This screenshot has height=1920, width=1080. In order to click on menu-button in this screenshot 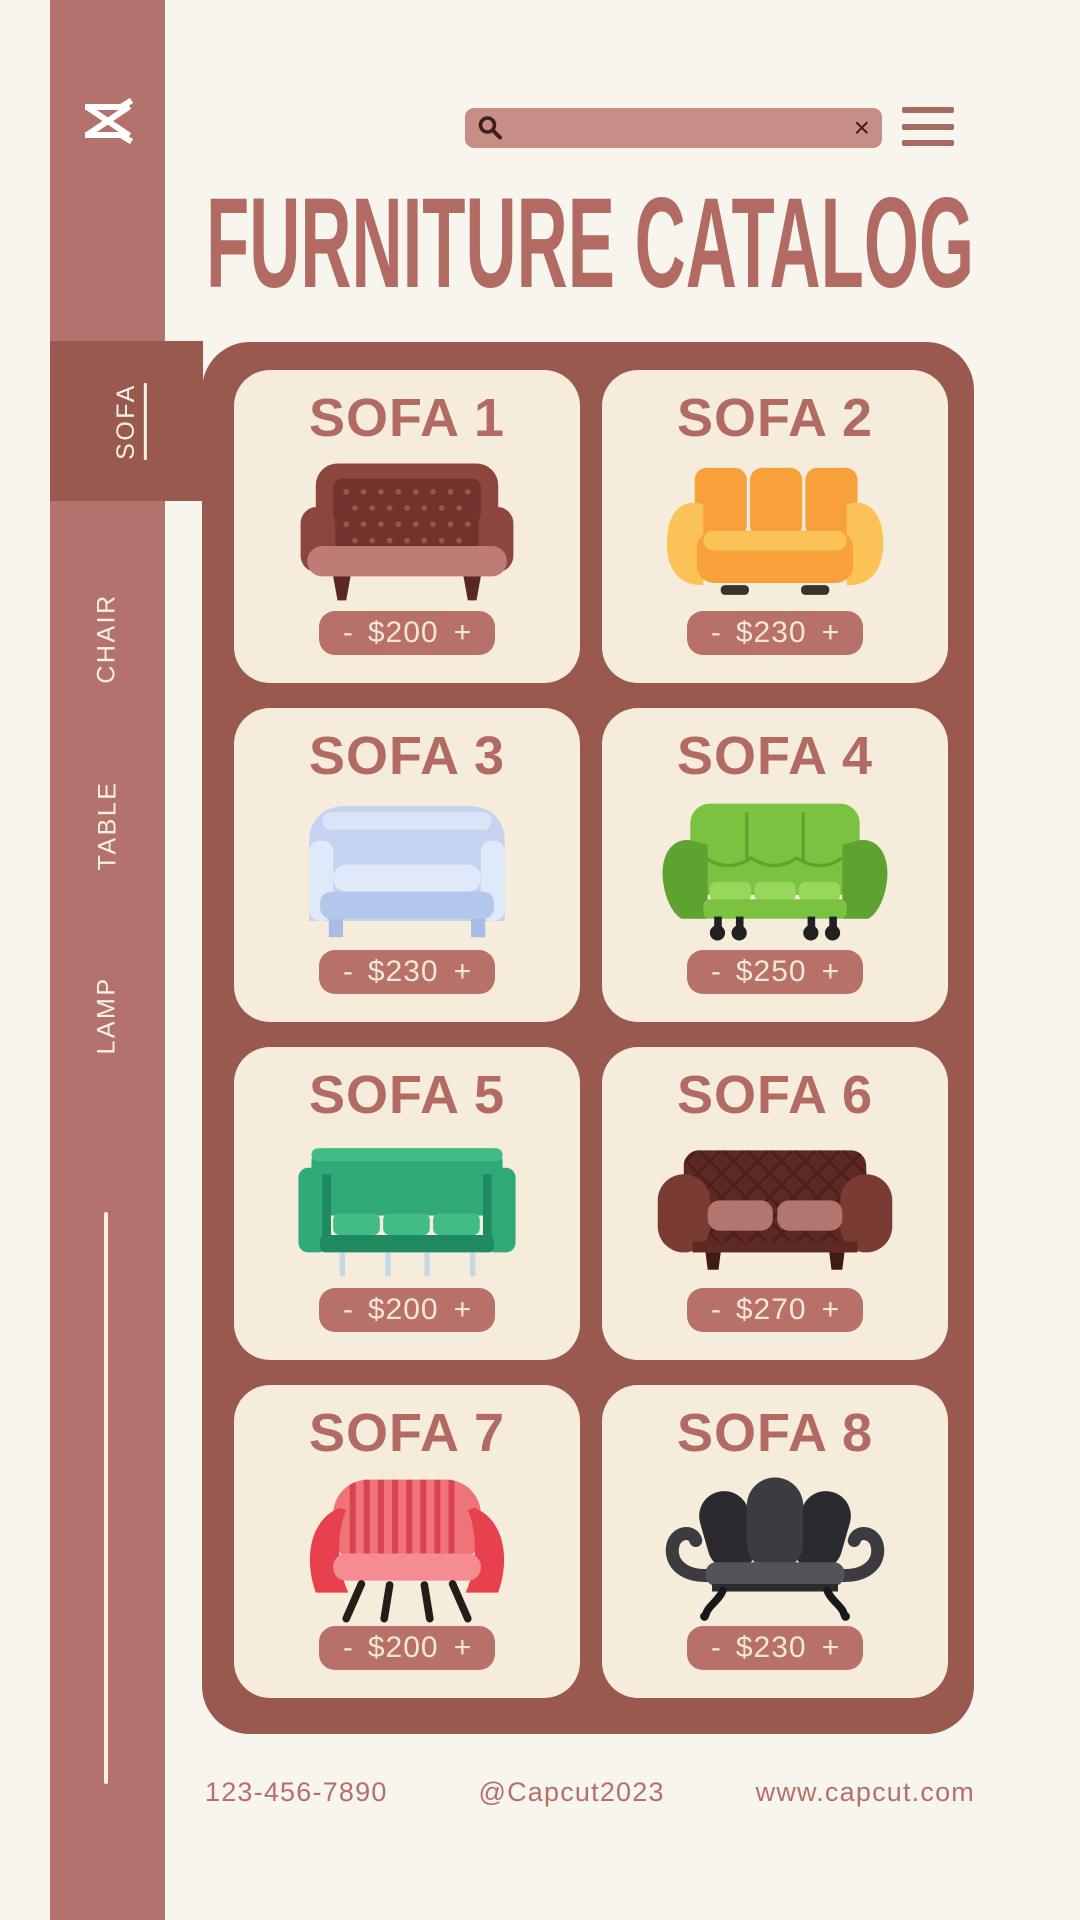, I will do `click(928, 126)`.